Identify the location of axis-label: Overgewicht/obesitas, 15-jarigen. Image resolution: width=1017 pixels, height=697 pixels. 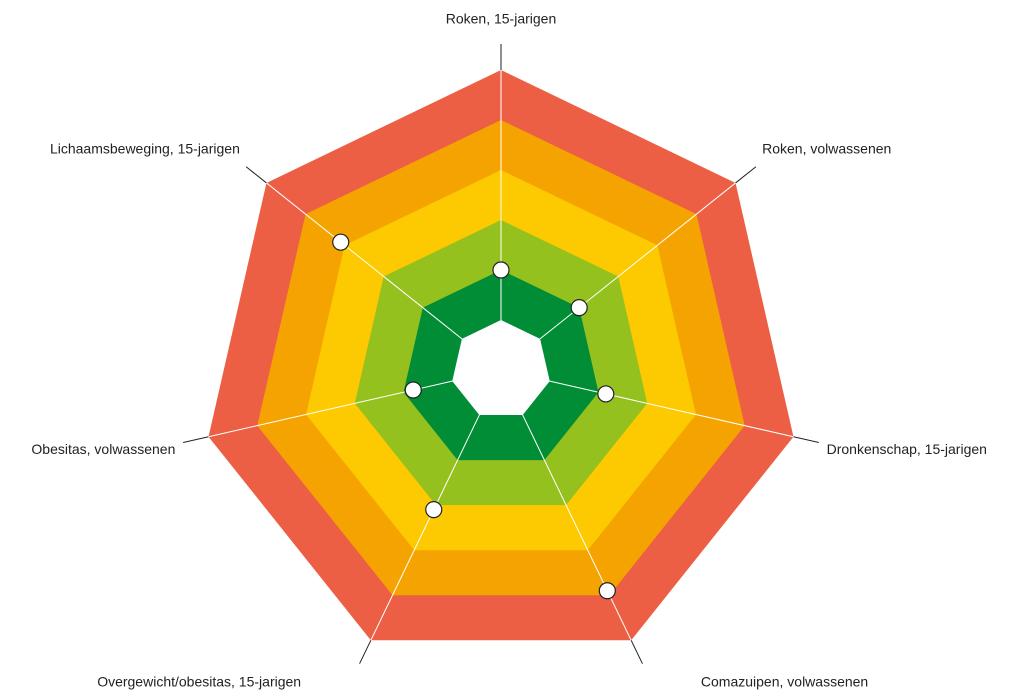
(199, 682).